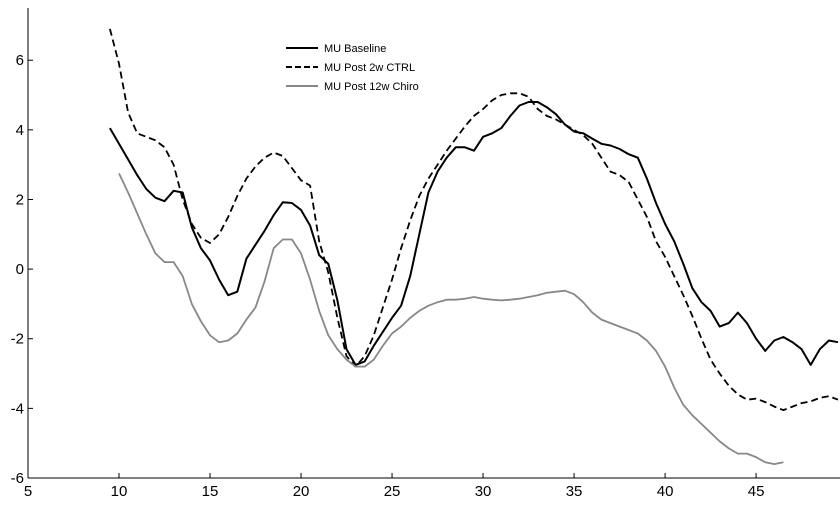  Describe the element at coordinates (20, 199) in the screenshot. I see `y-tick-label: 2` at that location.